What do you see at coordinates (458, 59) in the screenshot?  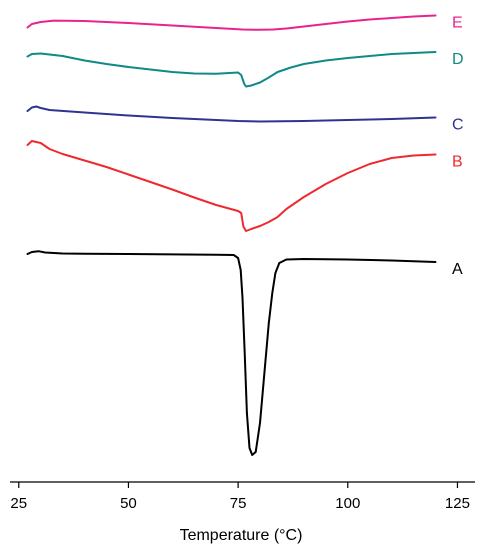 I see `series-label-d: D` at bounding box center [458, 59].